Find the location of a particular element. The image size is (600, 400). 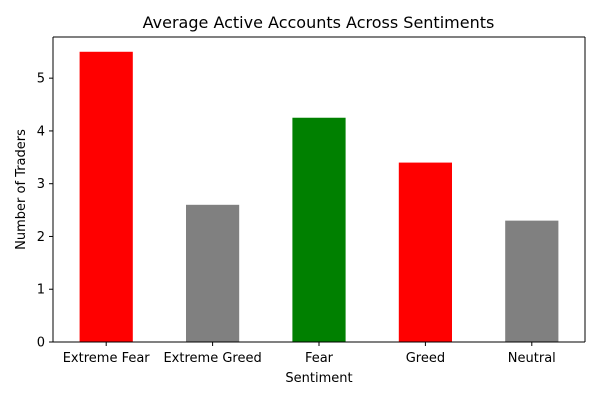

y-tick-label-2: 2 is located at coordinates (41, 237).